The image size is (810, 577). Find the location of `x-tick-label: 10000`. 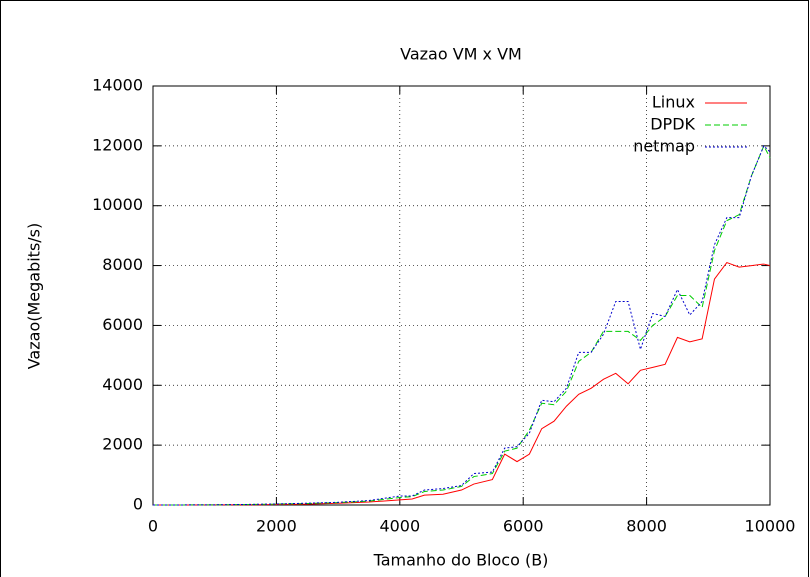

x-tick-label: 10000 is located at coordinates (770, 526).